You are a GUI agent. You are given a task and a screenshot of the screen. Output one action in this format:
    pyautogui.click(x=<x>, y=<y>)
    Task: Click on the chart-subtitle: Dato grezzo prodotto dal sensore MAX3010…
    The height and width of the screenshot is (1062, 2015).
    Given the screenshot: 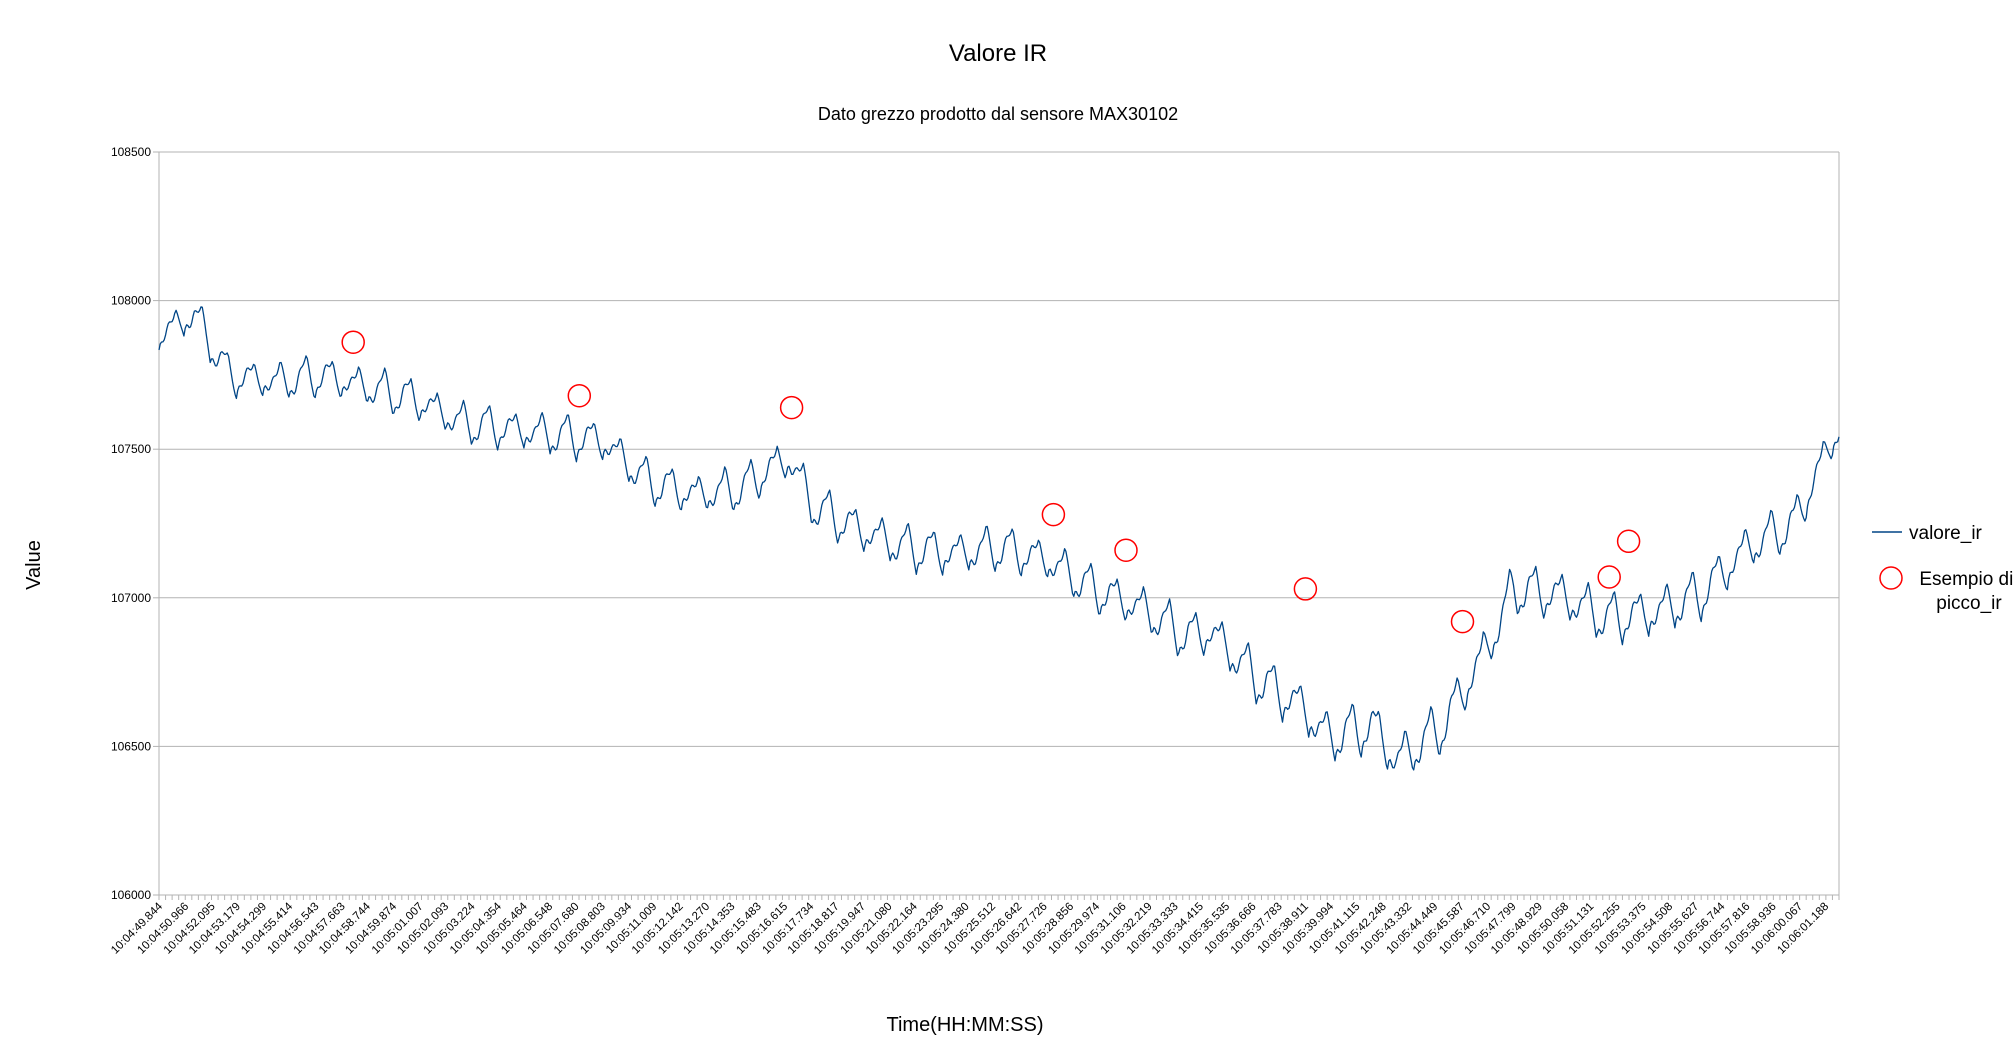 What is the action you would take?
    pyautogui.click(x=998, y=114)
    